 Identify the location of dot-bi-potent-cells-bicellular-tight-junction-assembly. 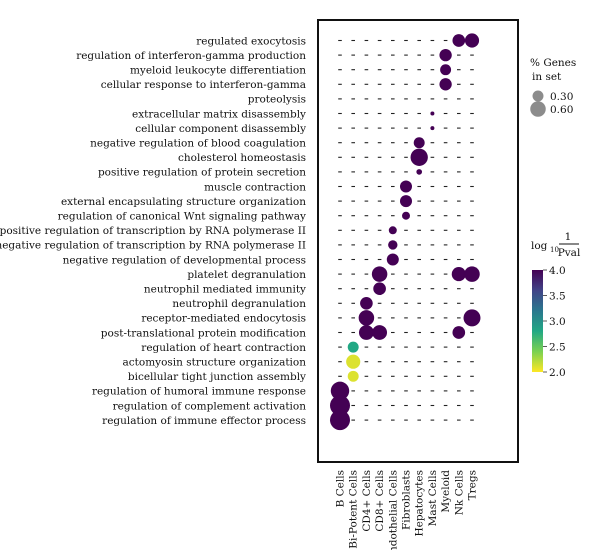
(353, 376).